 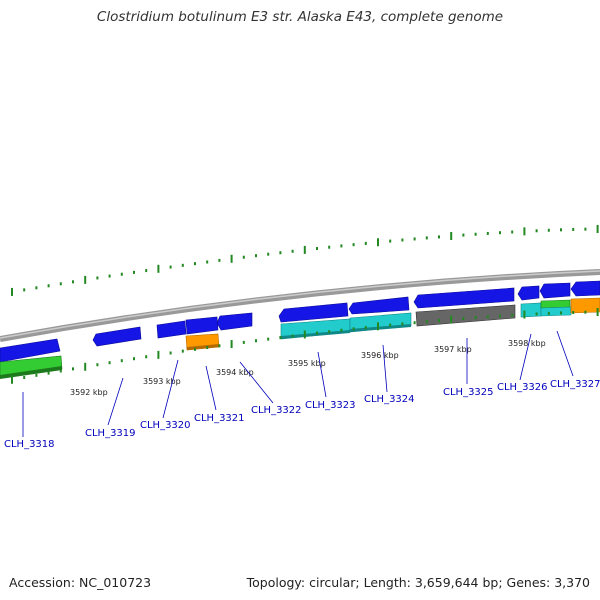 What do you see at coordinates (165, 425) in the screenshot?
I see `gene-label-clh-3320: CLH_3320` at bounding box center [165, 425].